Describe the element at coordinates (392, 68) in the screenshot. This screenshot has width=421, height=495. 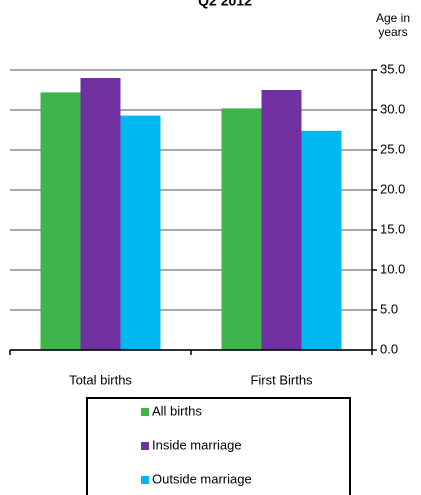
I see `y-tick-label: 35.0` at that location.